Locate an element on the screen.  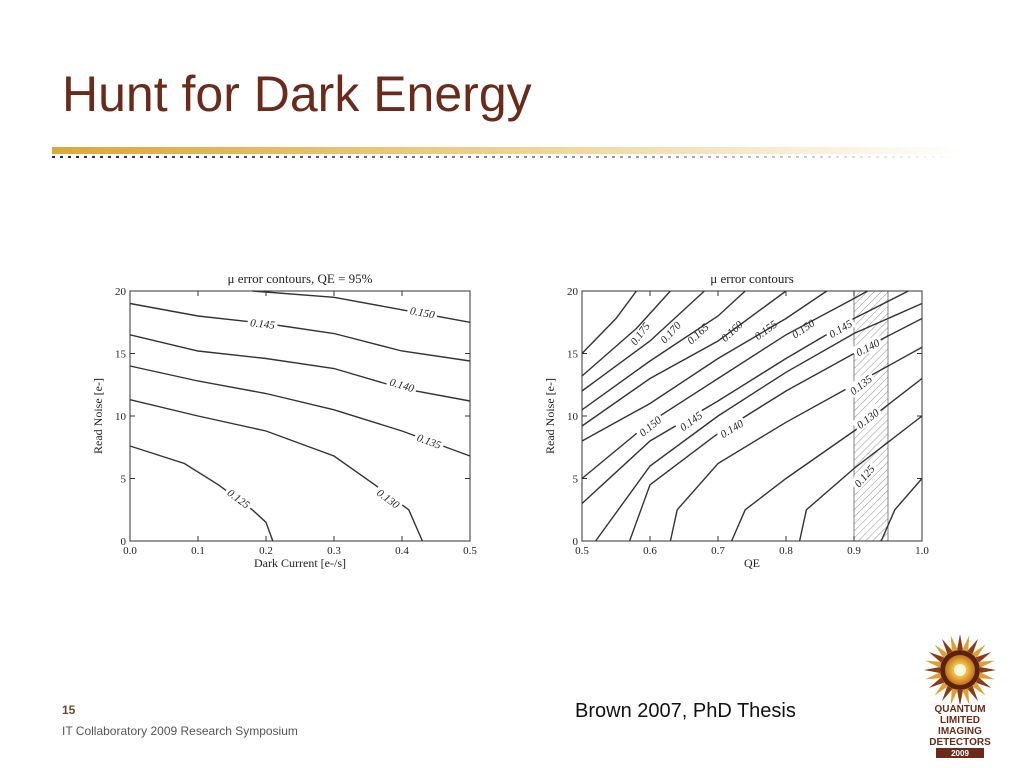
x-axis-label: QE is located at coordinates (752, 563).